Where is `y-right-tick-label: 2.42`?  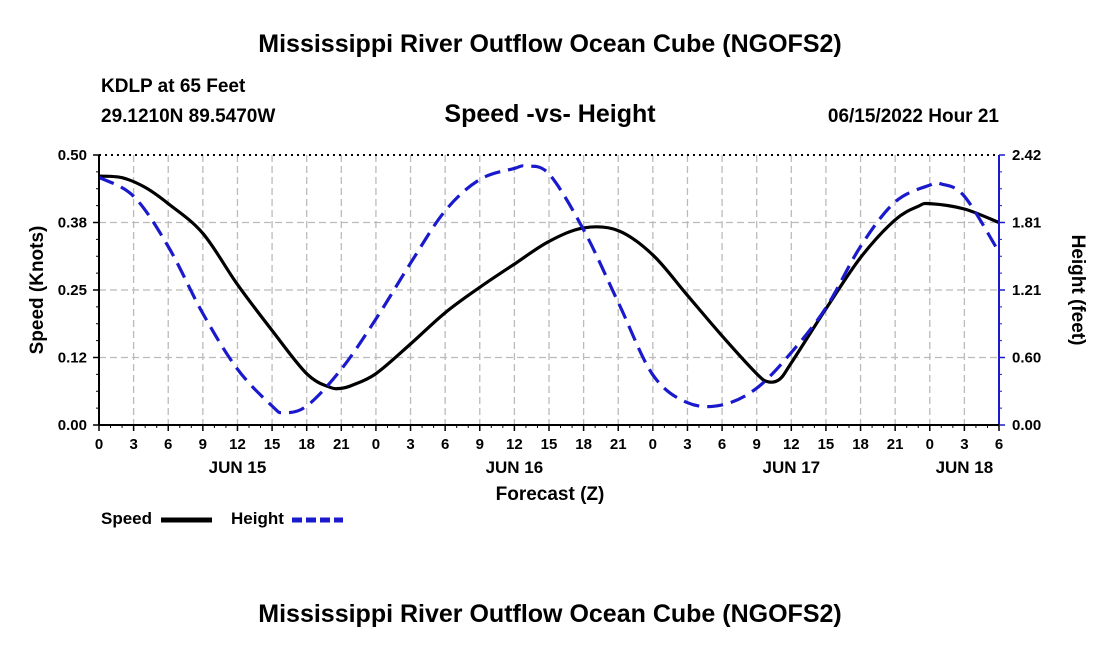 y-right-tick-label: 2.42 is located at coordinates (1026, 155).